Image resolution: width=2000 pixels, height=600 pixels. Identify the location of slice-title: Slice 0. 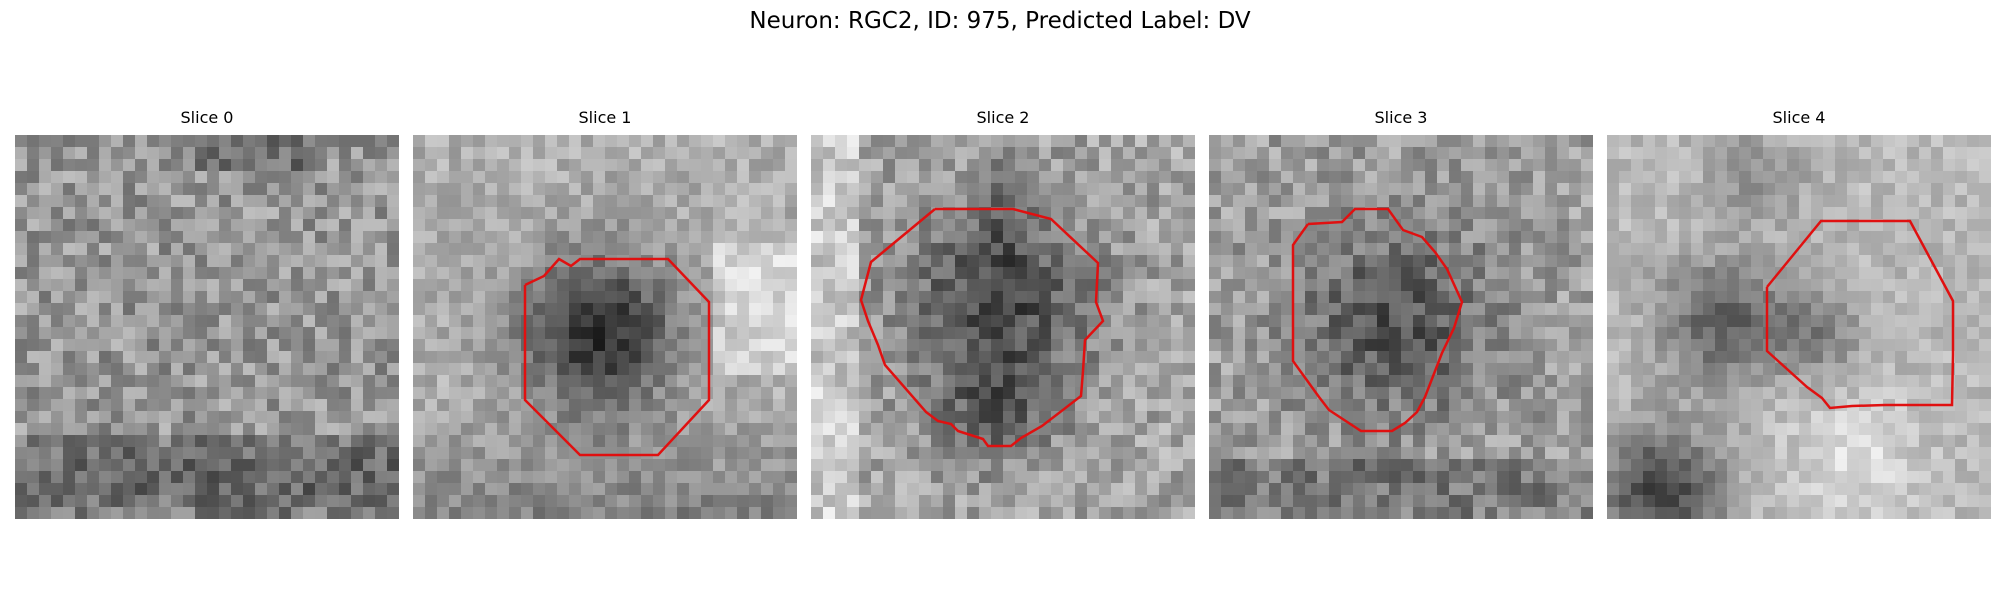
(207, 117).